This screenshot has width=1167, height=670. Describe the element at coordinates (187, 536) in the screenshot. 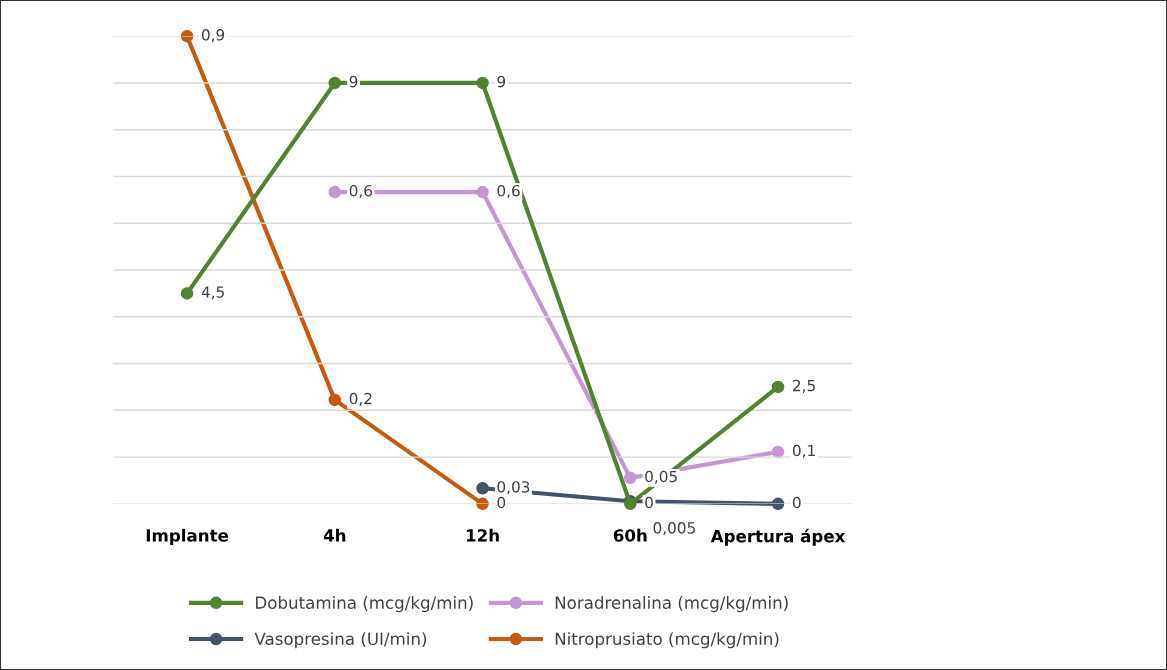

I see `x-tick-label: Implante` at that location.